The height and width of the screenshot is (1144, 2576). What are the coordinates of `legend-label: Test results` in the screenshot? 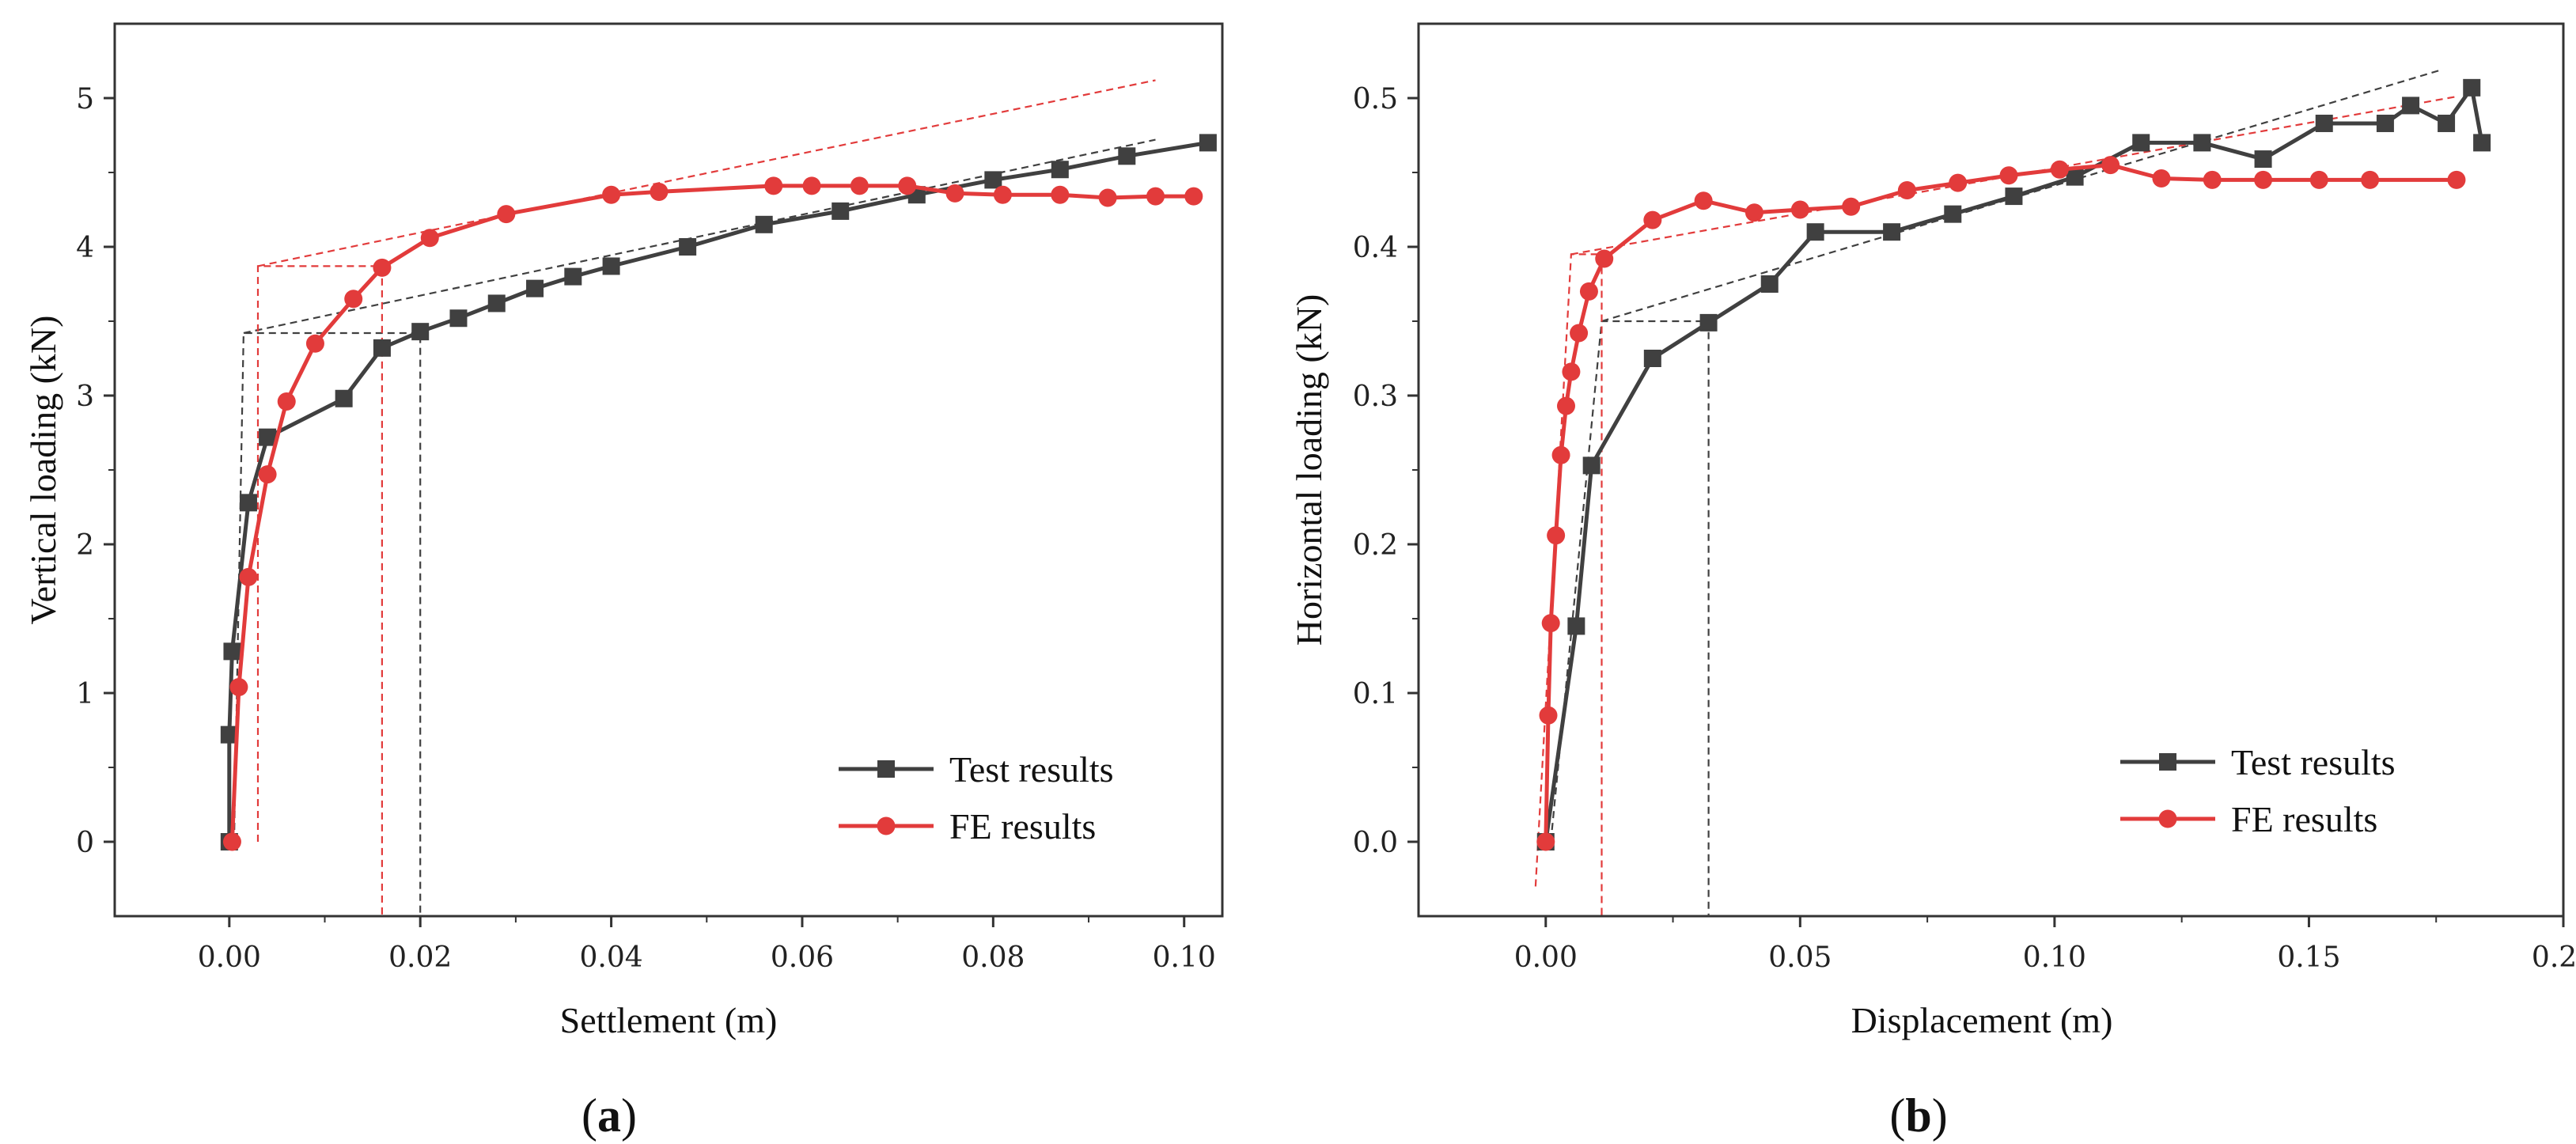 It's located at (2313, 762).